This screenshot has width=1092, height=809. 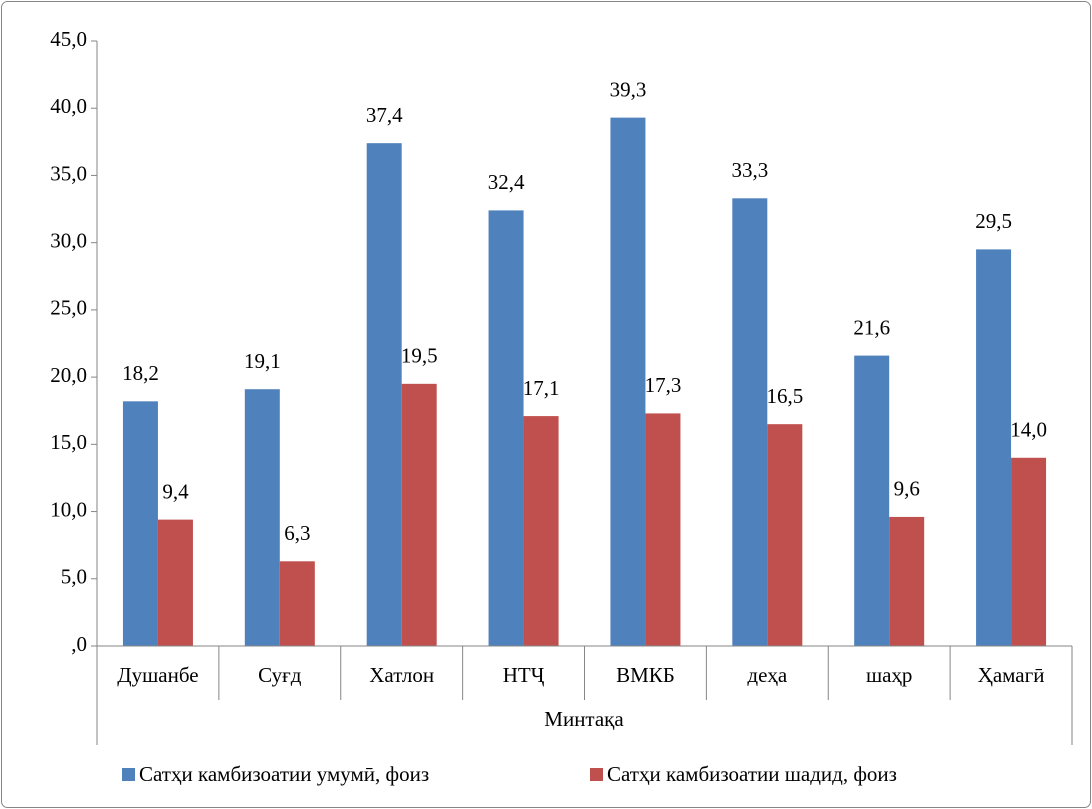 What do you see at coordinates (280, 675) in the screenshot?
I see `x-tick-label: Суғд` at bounding box center [280, 675].